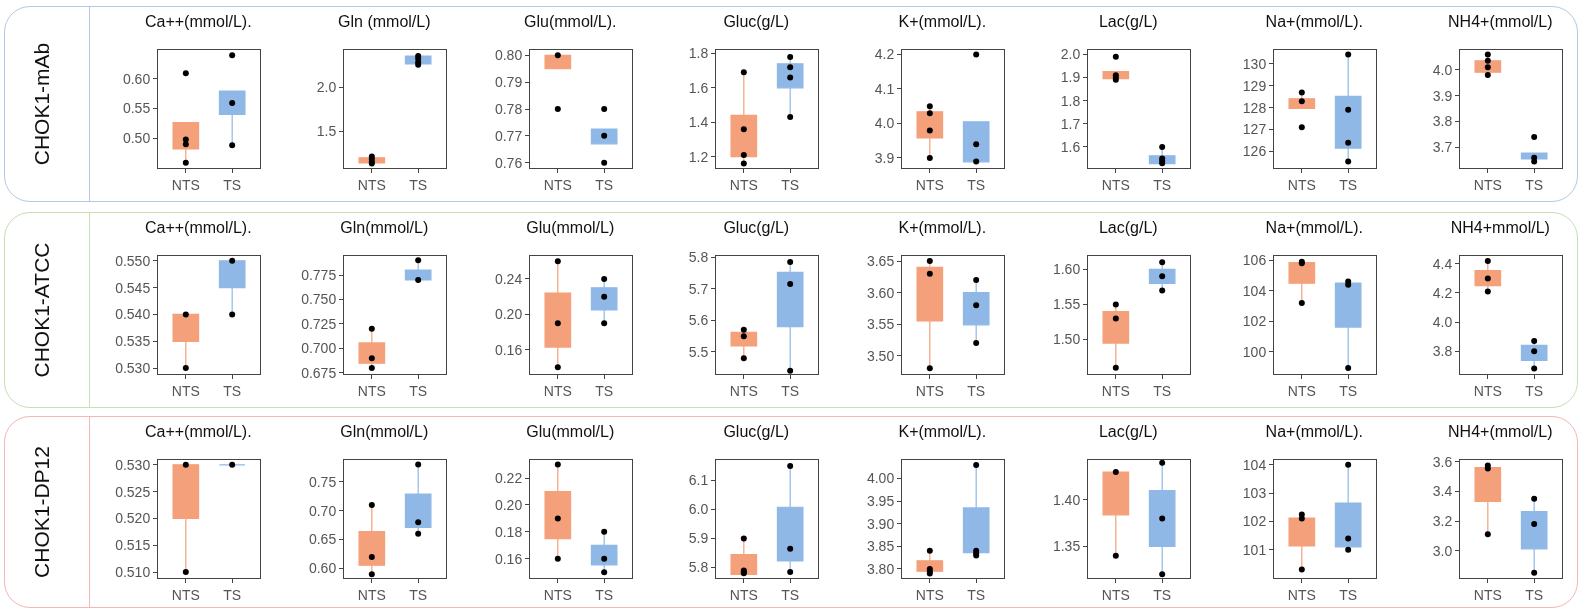 This screenshot has width=1585, height=610. Describe the element at coordinates (1070, 123) in the screenshot. I see `y-tick-label: 1.7` at that location.